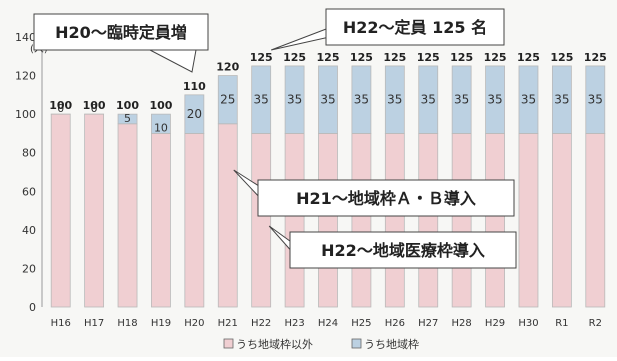 The width and height of the screenshot is (617, 361). Describe the element at coordinates (361, 57) in the screenshot. I see `total-label-H25: 125` at that location.